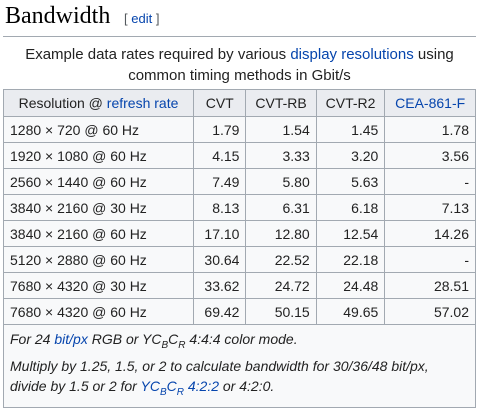 The width and height of the screenshot is (479, 410). What do you see at coordinates (98, 129) in the screenshot?
I see `cell-resolution: 1280 × 720 @ 60 Hz` at bounding box center [98, 129].